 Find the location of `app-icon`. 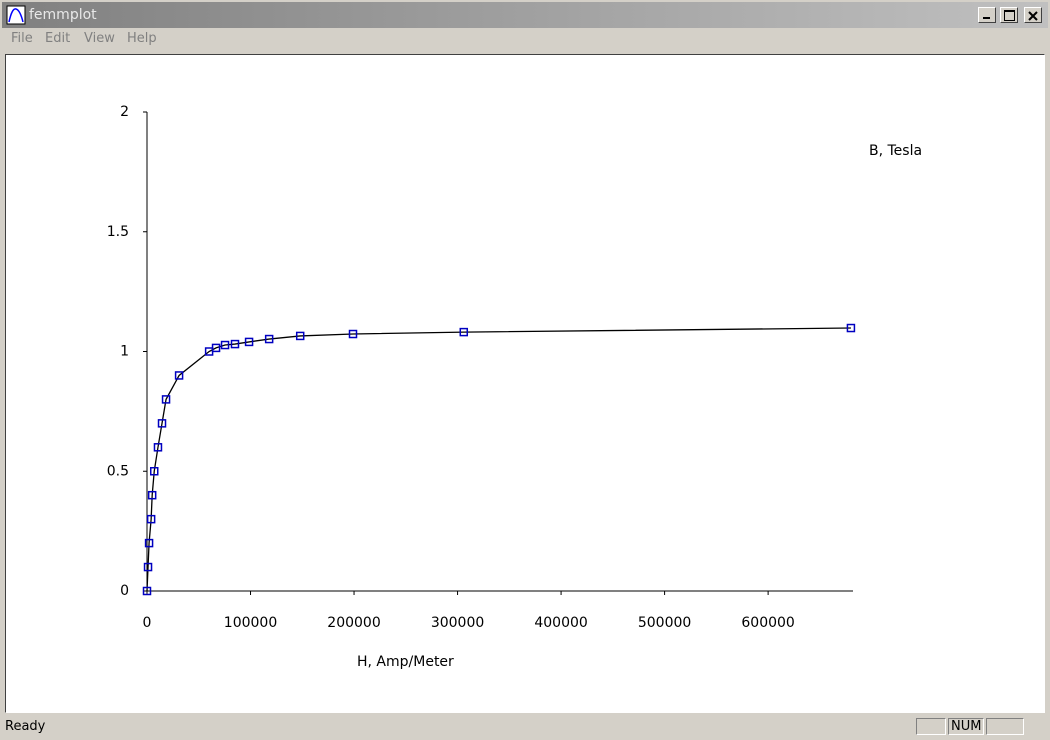

app-icon is located at coordinates (16, 15).